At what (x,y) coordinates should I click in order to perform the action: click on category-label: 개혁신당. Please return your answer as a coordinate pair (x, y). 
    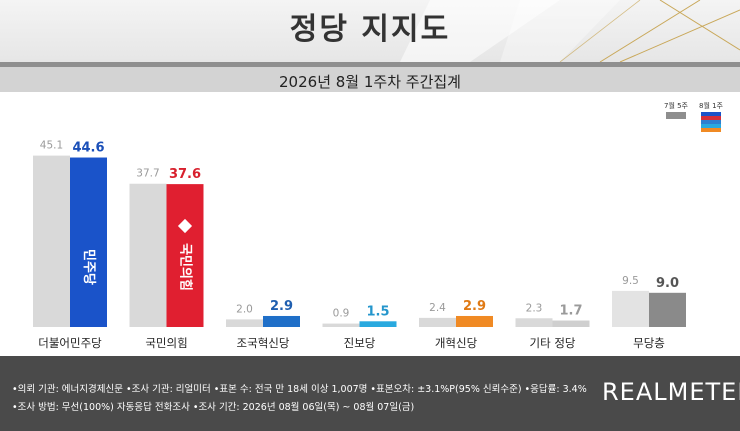
    Looking at the image, I should click on (456, 343).